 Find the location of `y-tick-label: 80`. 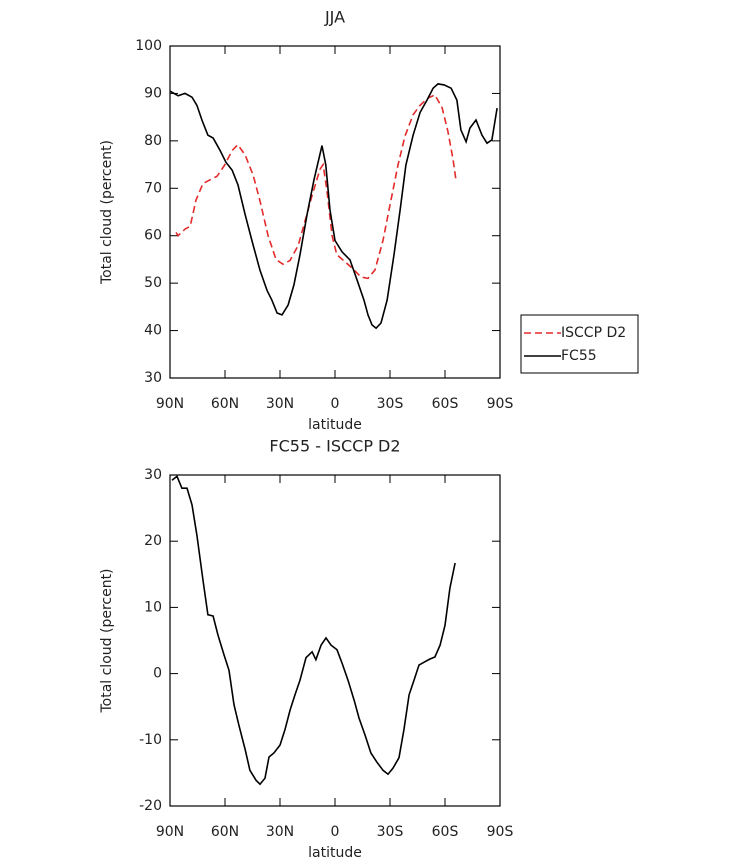

y-tick-label: 80 is located at coordinates (153, 141).